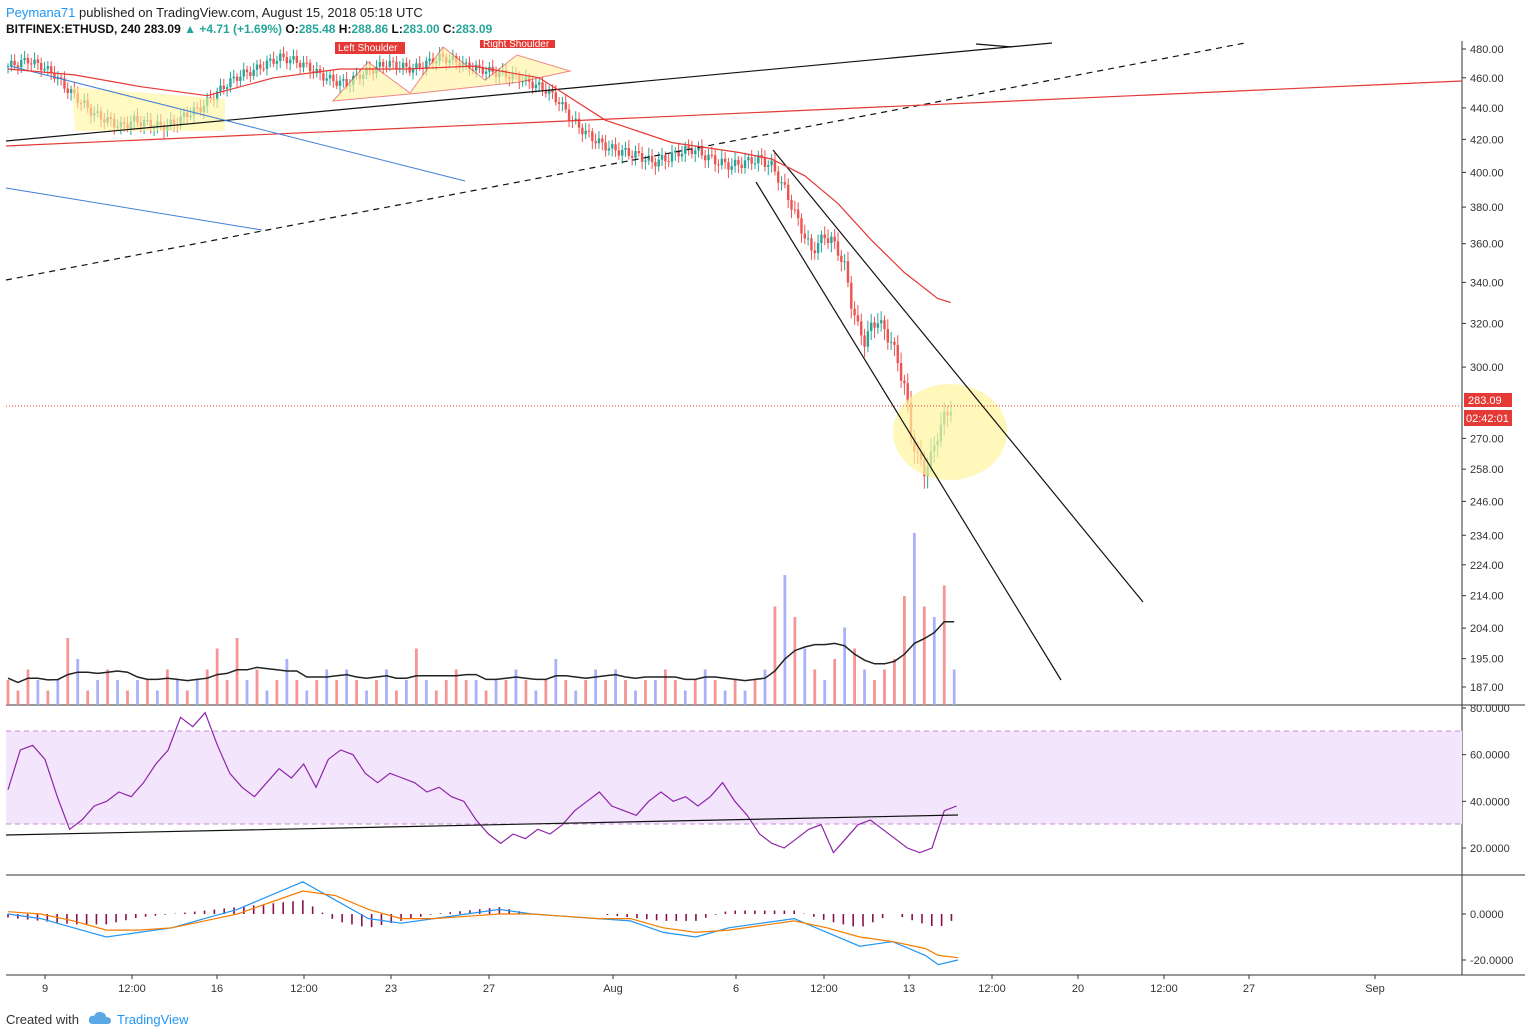  I want to click on high-label: H:, so click(345, 29).